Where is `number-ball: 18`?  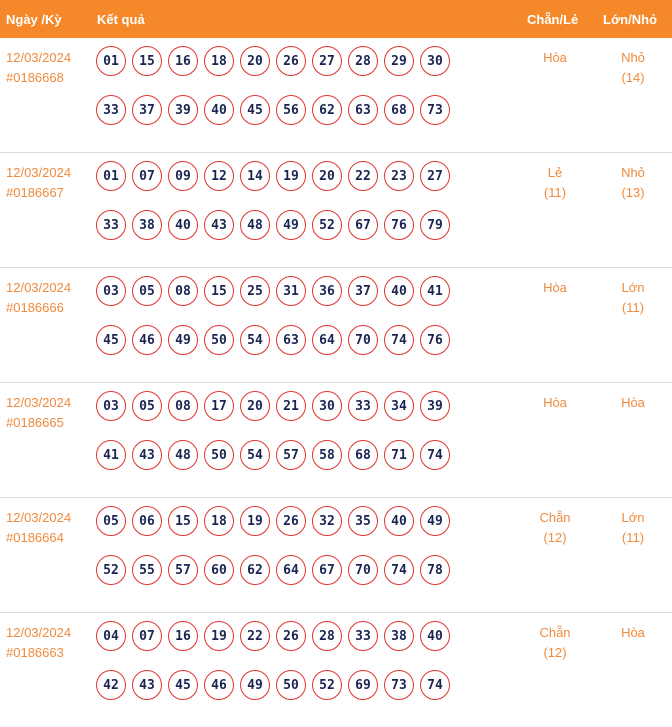
number-ball: 18 is located at coordinates (219, 521).